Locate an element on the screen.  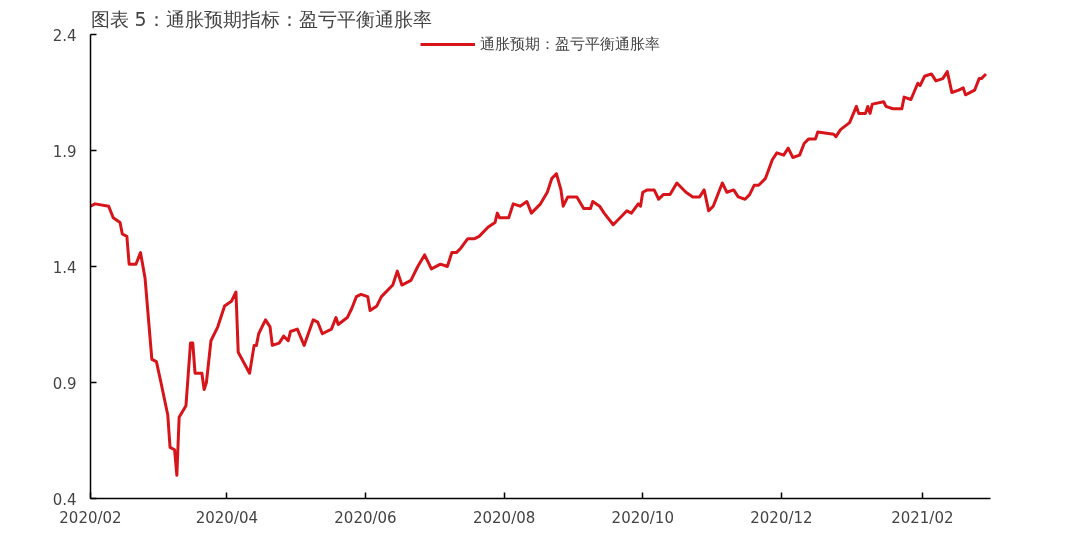
y-tick-label: 1.9 is located at coordinates (64, 151).